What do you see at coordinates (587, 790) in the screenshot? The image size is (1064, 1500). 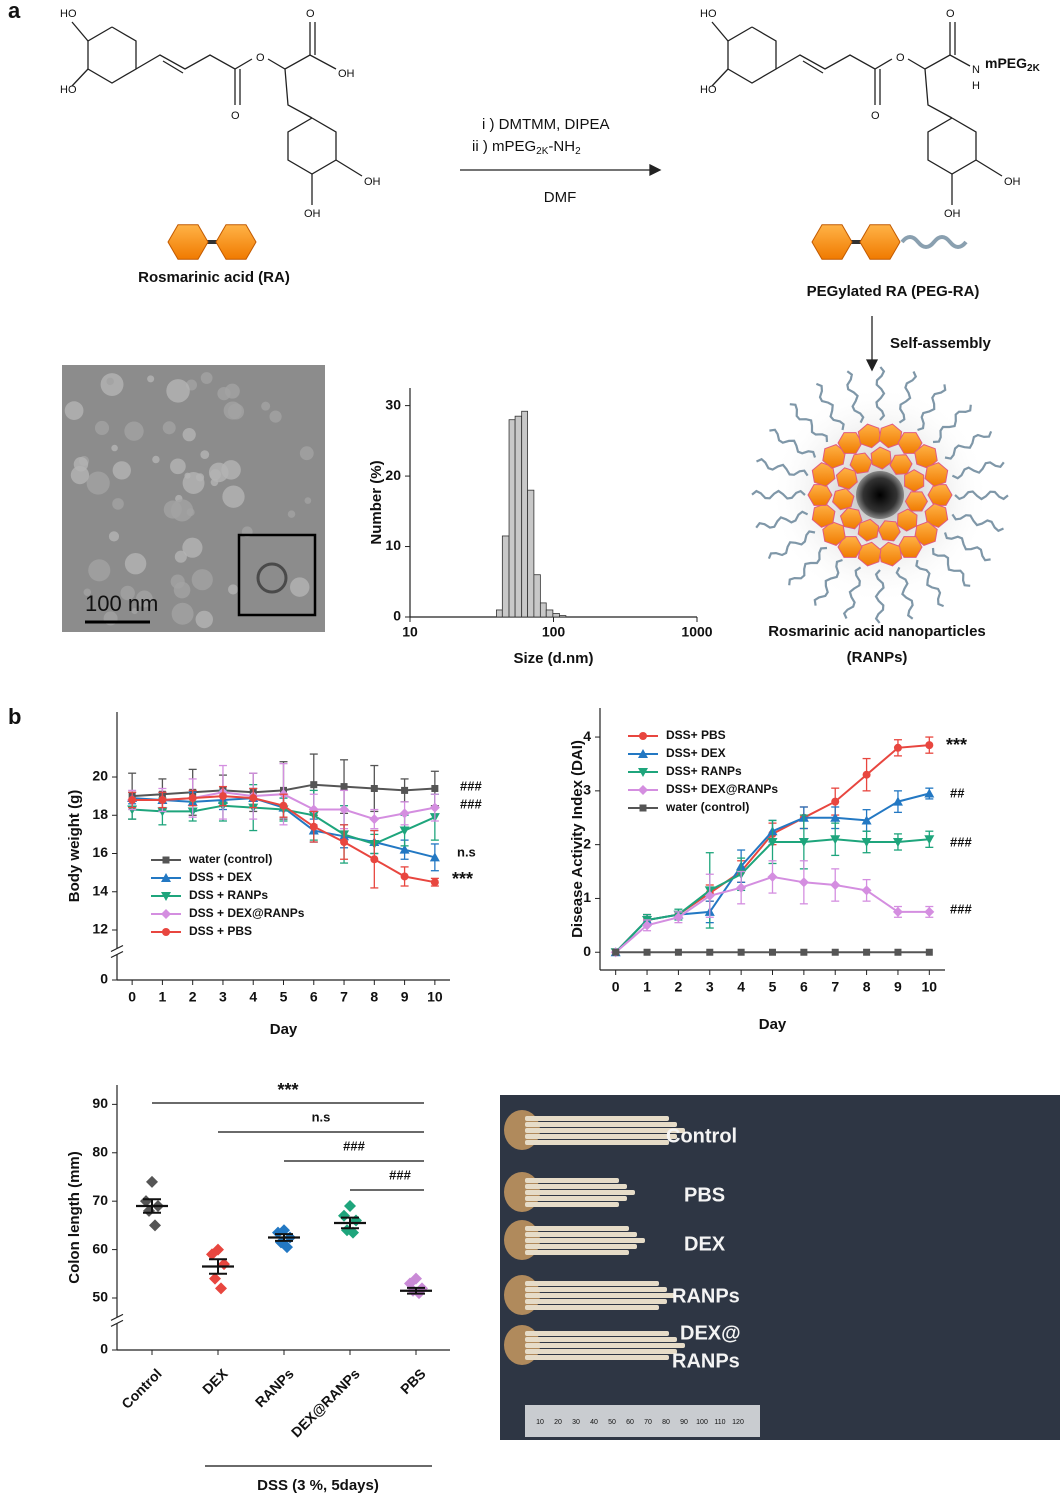 I see `y-tick-label: 3` at bounding box center [587, 790].